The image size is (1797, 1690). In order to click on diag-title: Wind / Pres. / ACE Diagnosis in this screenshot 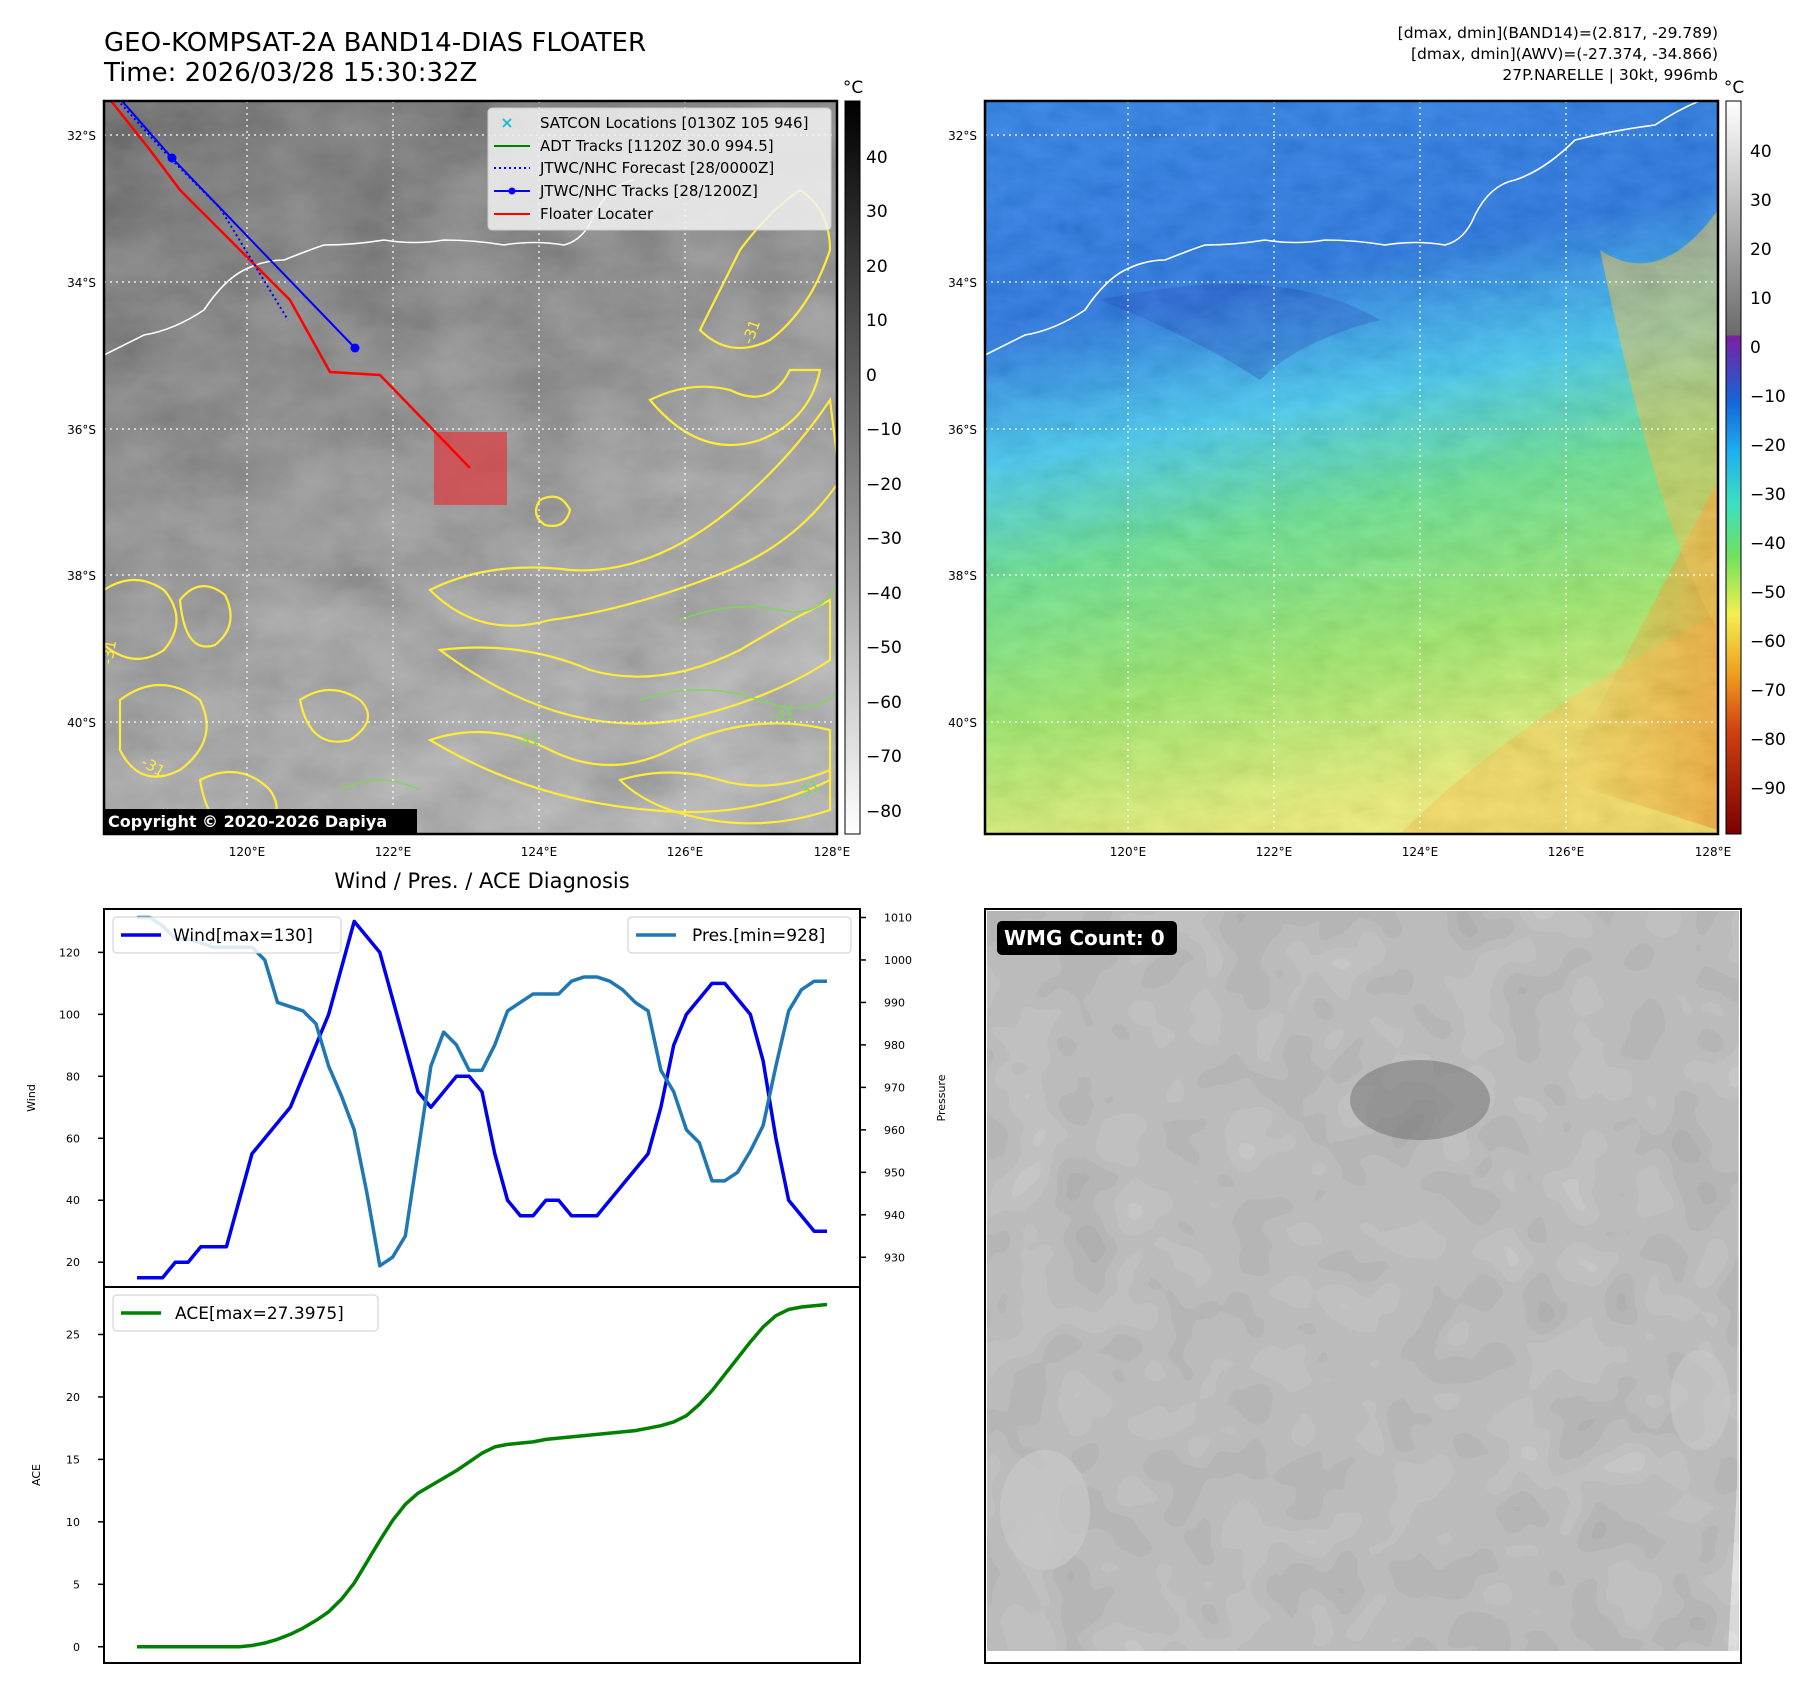, I will do `click(481, 881)`.